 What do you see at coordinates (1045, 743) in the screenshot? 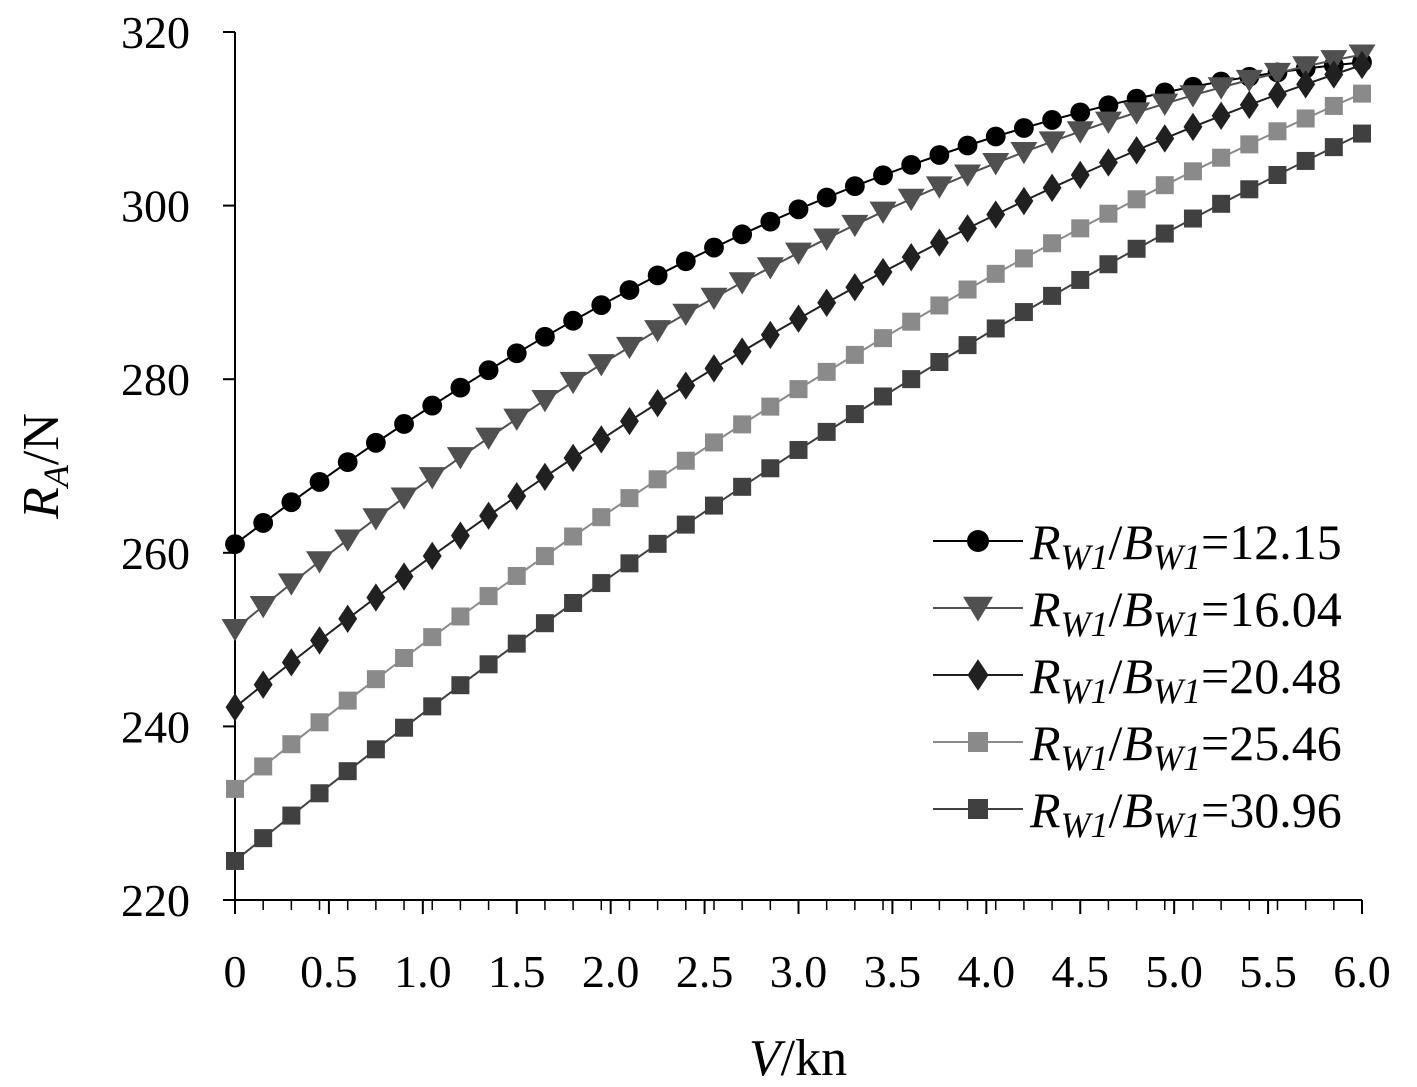
I see `legend-label-part: R` at bounding box center [1045, 743].